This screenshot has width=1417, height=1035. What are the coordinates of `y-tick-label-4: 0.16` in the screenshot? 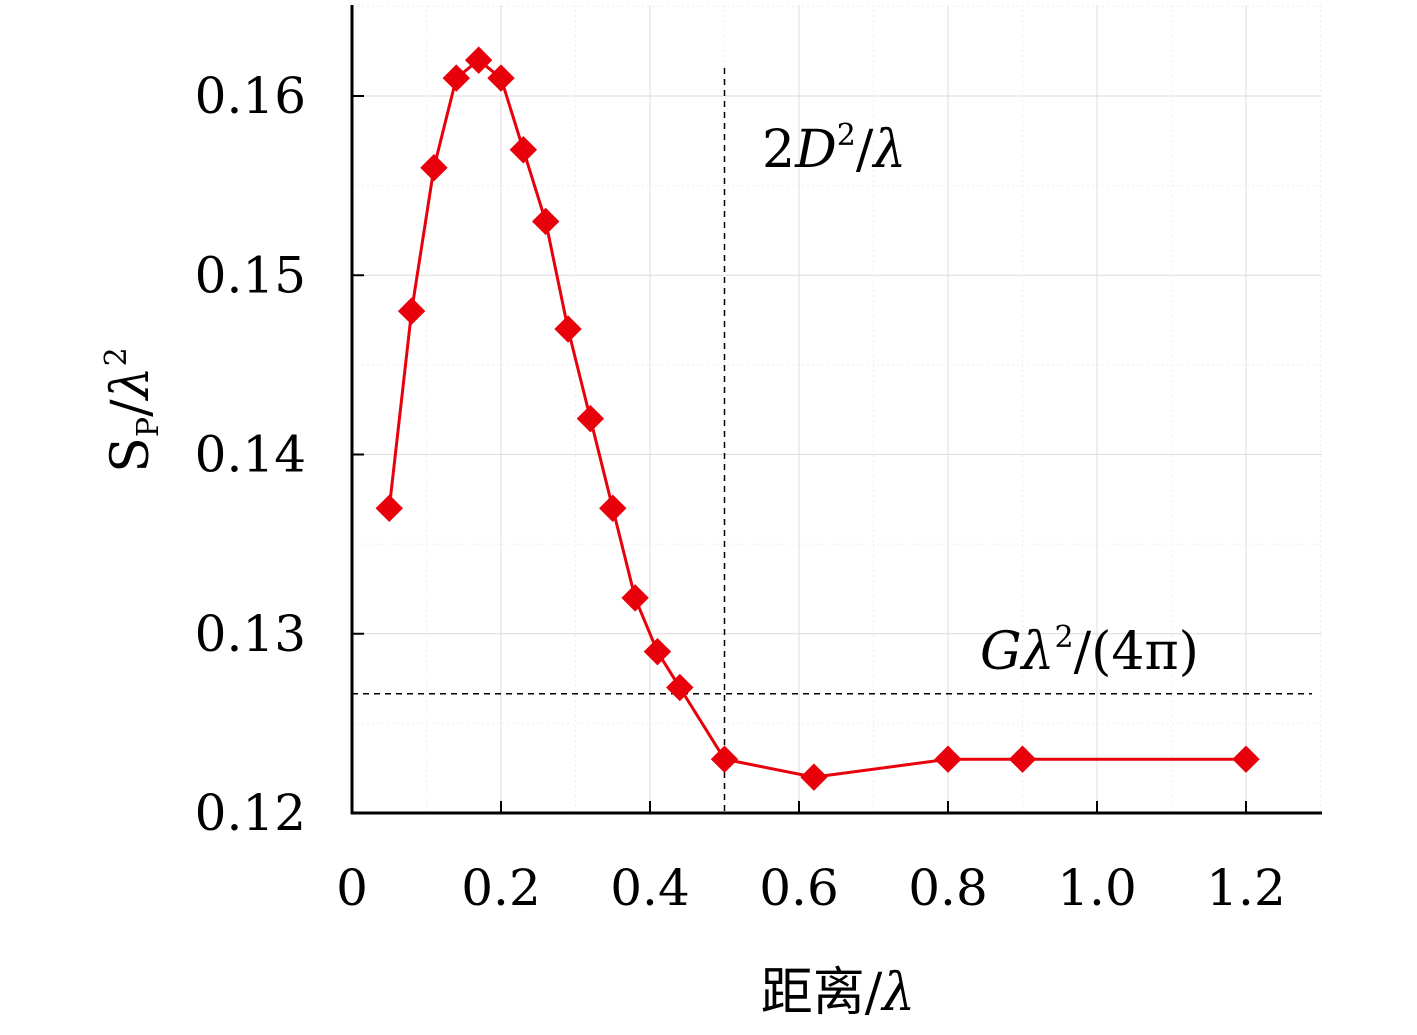 It's located at (250, 96).